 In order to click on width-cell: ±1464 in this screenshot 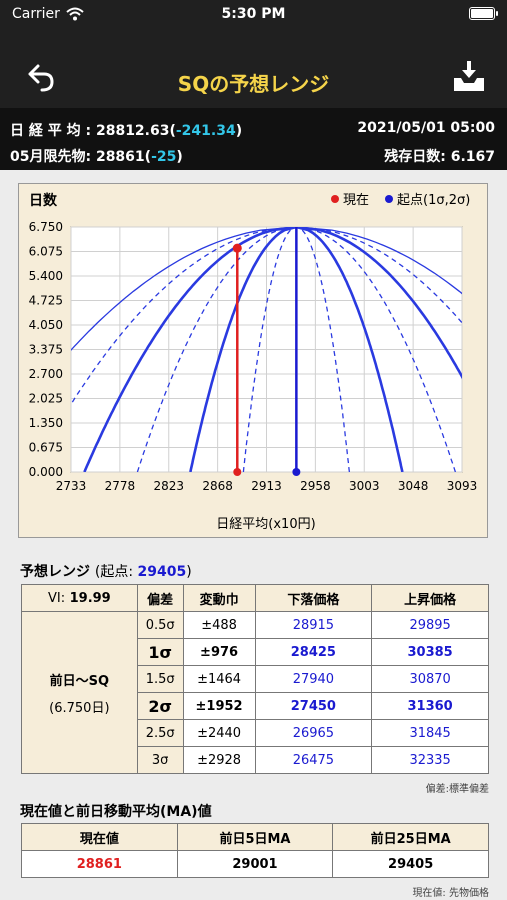, I will do `click(219, 679)`.